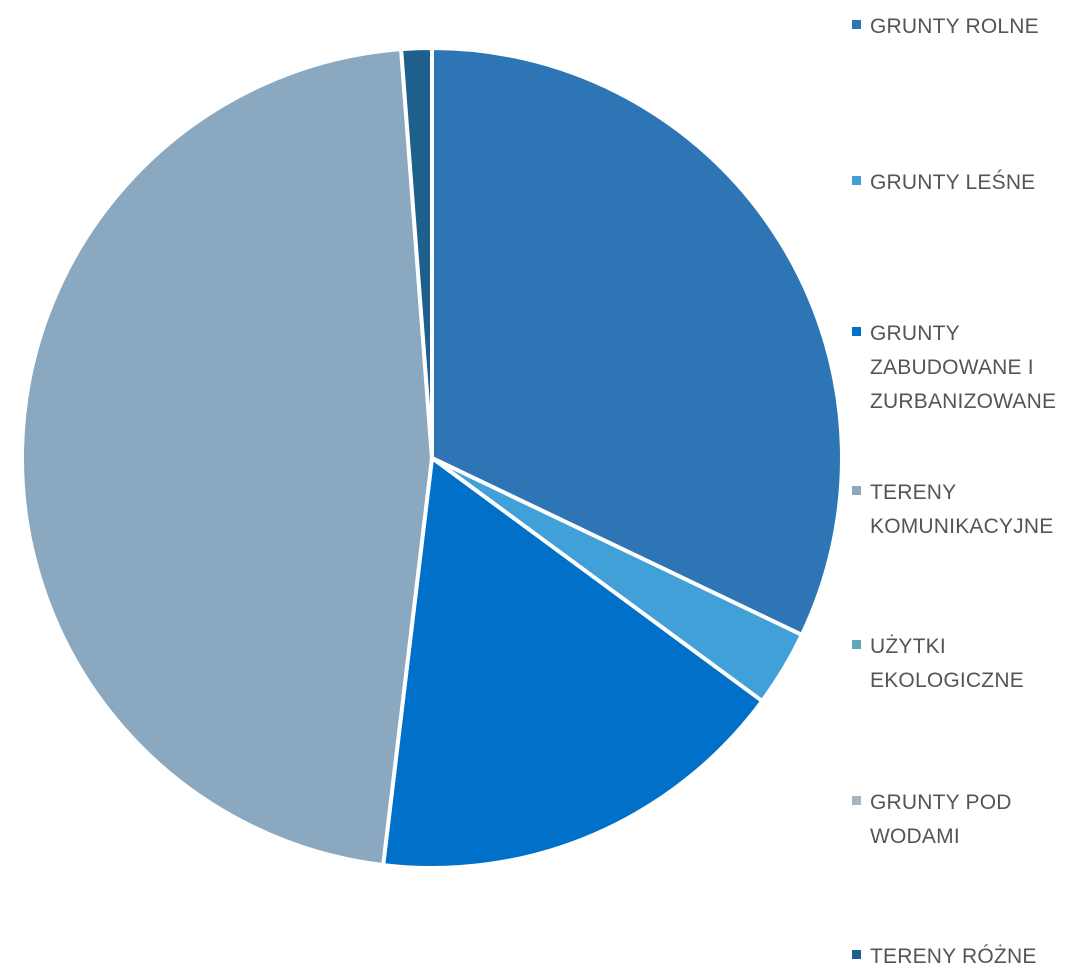 The width and height of the screenshot is (1074, 974). I want to click on legend-item-grunty-rolne: GRUNTY ROLNE, so click(962, 27).